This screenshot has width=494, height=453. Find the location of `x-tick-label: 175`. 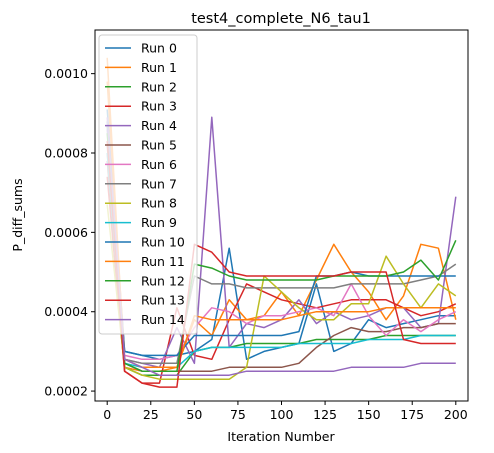

x-tick-label: 175 is located at coordinates (412, 414).